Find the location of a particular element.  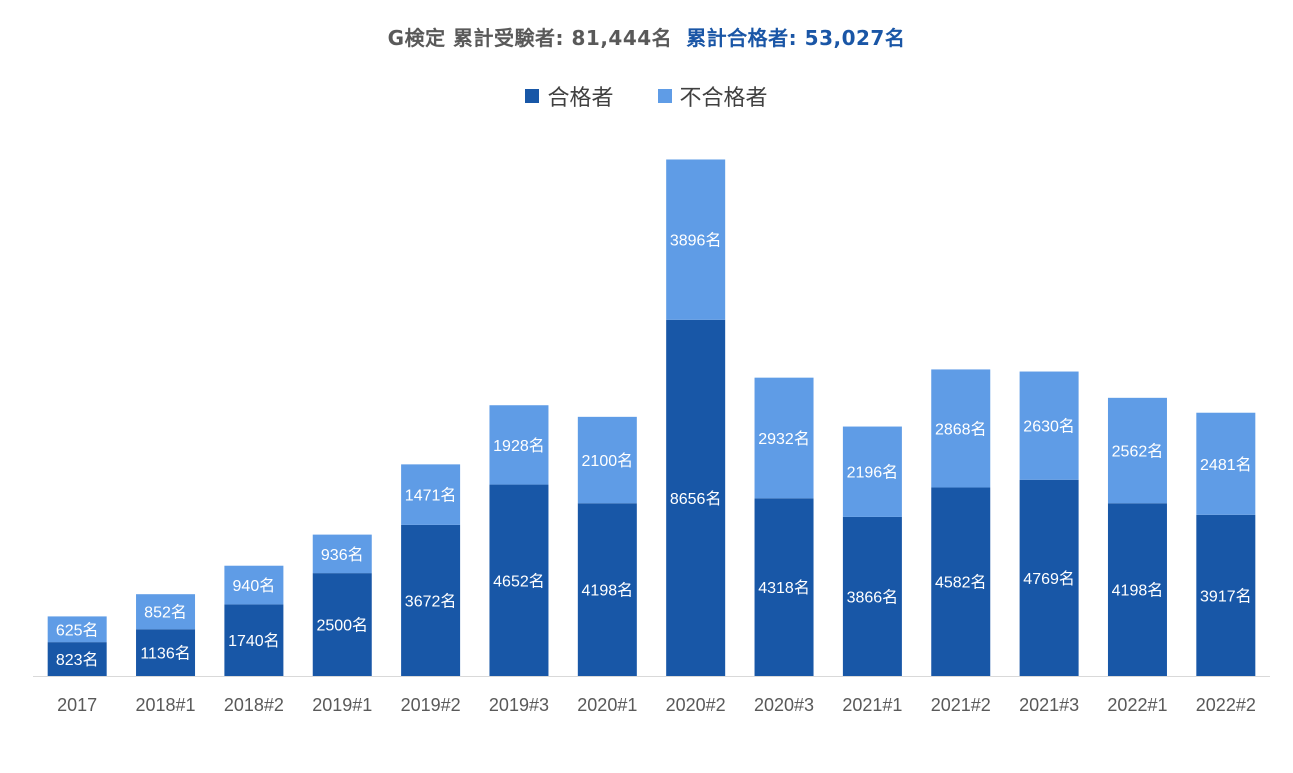

data-label-fail-2019#1: 936名 is located at coordinates (342, 555).